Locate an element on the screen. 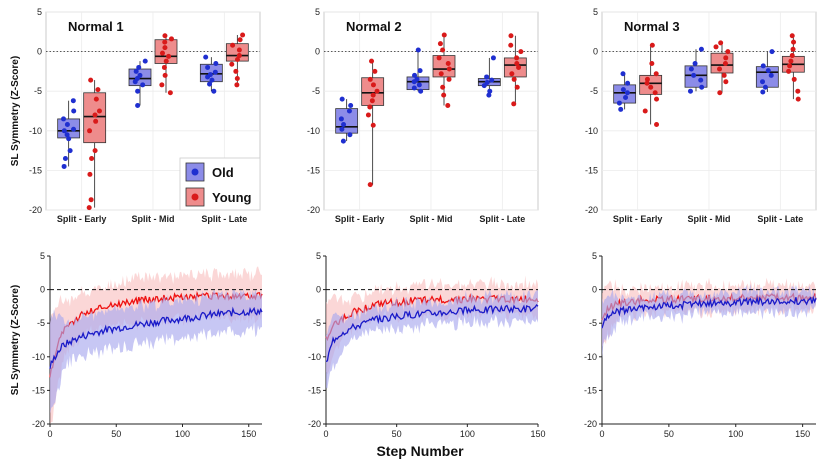 Image resolution: width=836 pixels, height=467 pixels. x-tick-label: 0 is located at coordinates (601, 434).